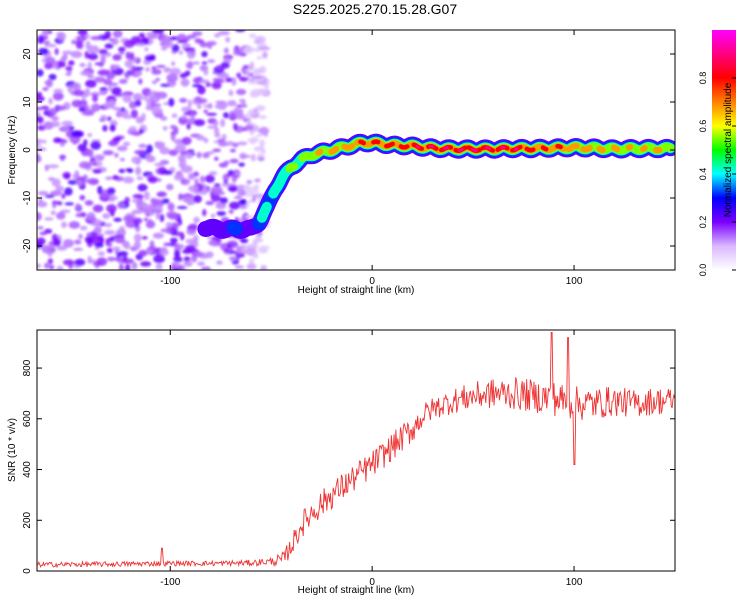  I want to click on snr-y-tick-label: 400, so click(27, 469).